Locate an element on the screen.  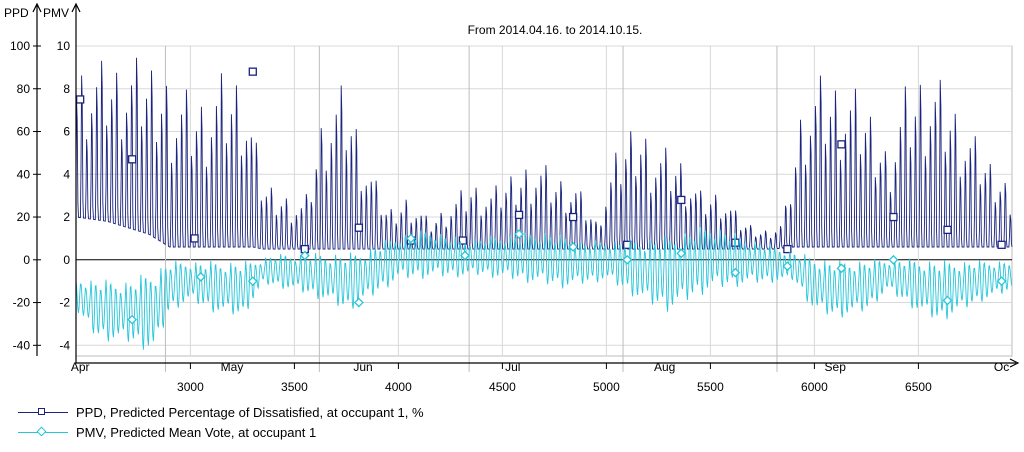
ppd-tick-label: -20 is located at coordinates (22, 303).